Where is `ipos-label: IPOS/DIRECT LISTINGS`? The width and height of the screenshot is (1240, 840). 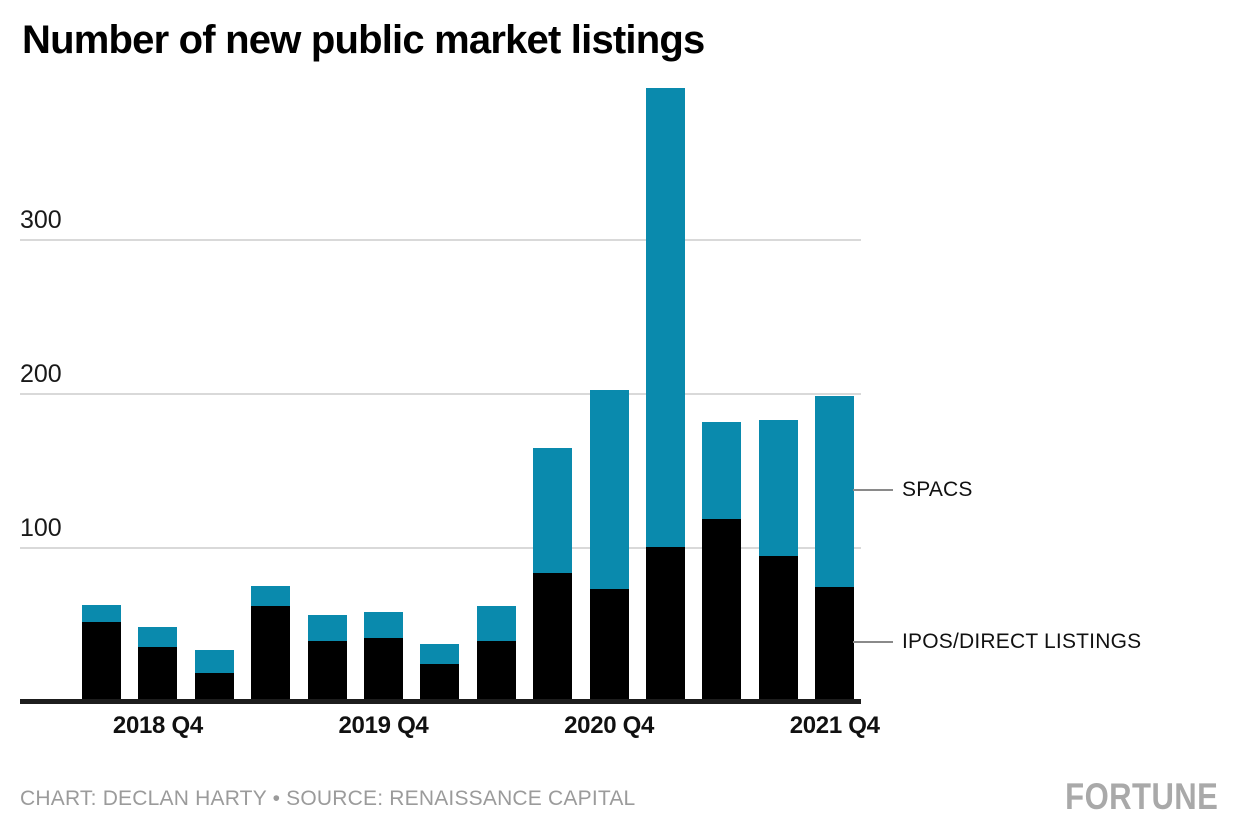
ipos-label: IPOS/DIRECT LISTINGS is located at coordinates (1022, 641).